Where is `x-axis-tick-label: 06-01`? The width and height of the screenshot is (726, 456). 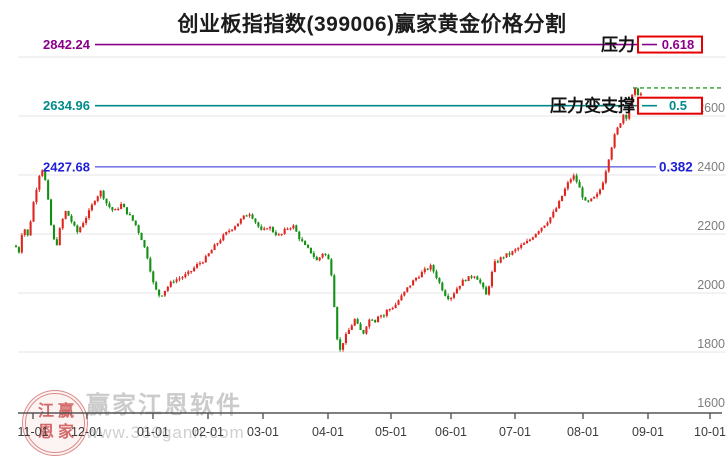 x-axis-tick-label: 06-01 is located at coordinates (451, 432).